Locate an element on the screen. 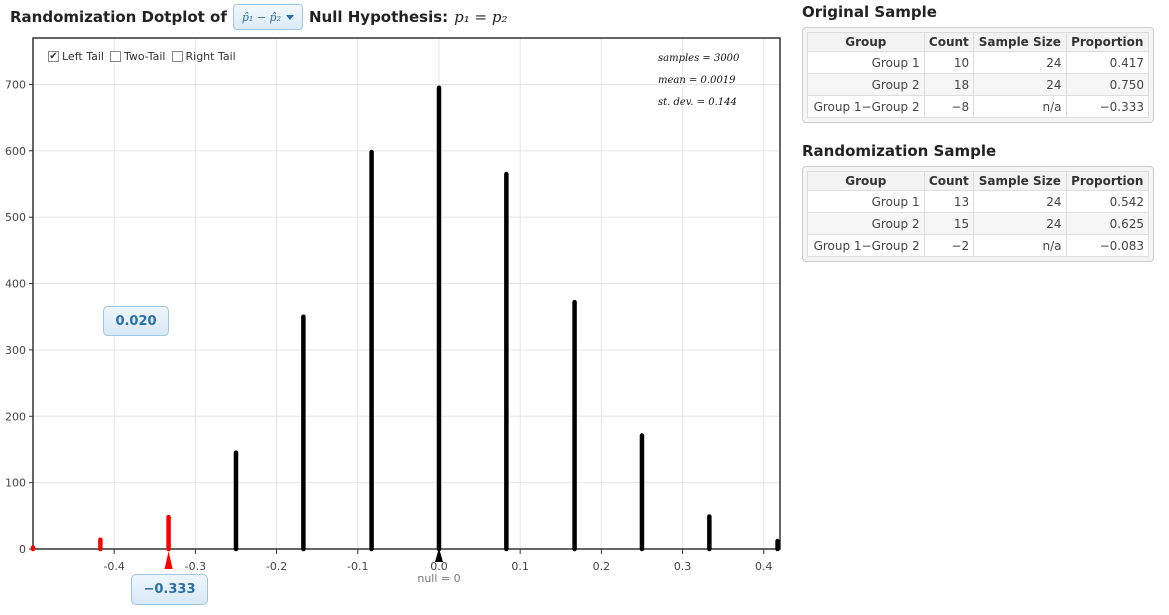 The width and height of the screenshot is (1169, 615). two-tail-label: Two-Tail is located at coordinates (144, 56).